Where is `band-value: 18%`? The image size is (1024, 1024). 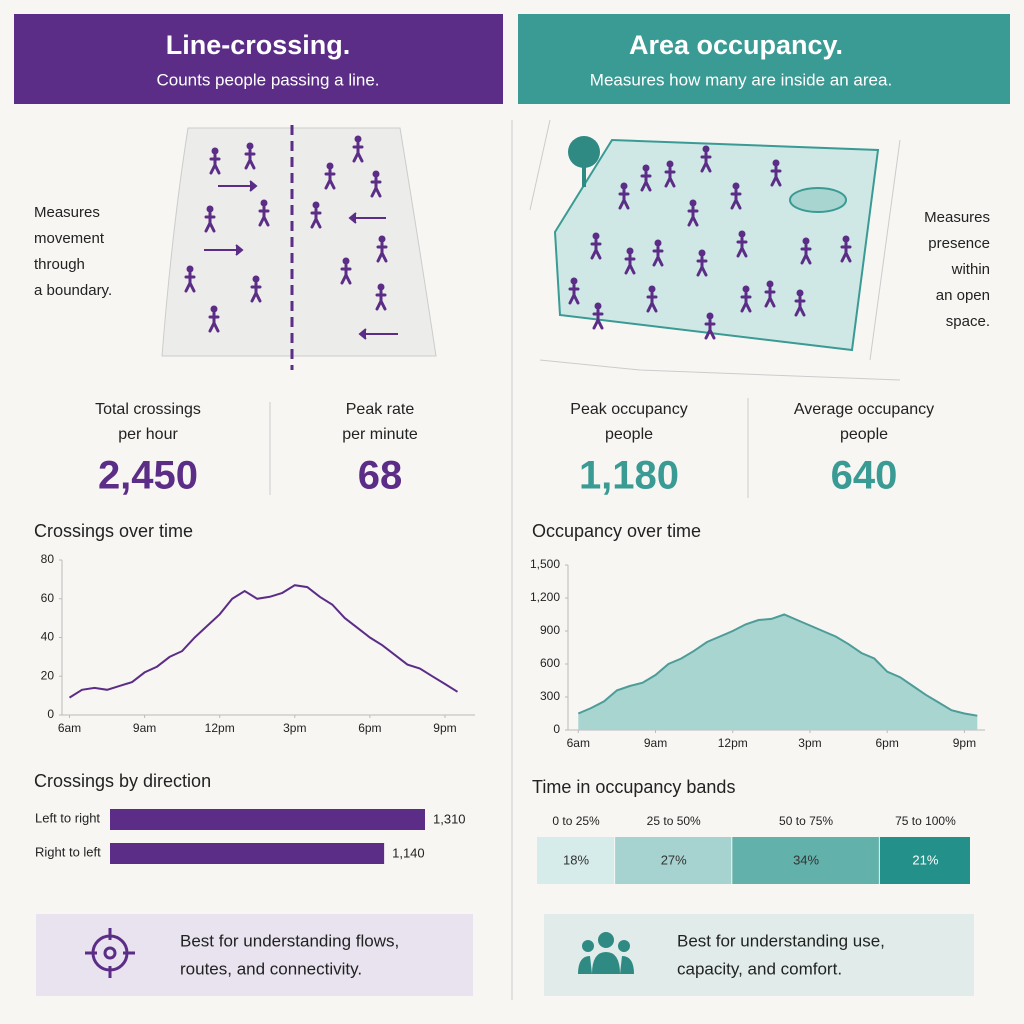 band-value: 18% is located at coordinates (576, 859).